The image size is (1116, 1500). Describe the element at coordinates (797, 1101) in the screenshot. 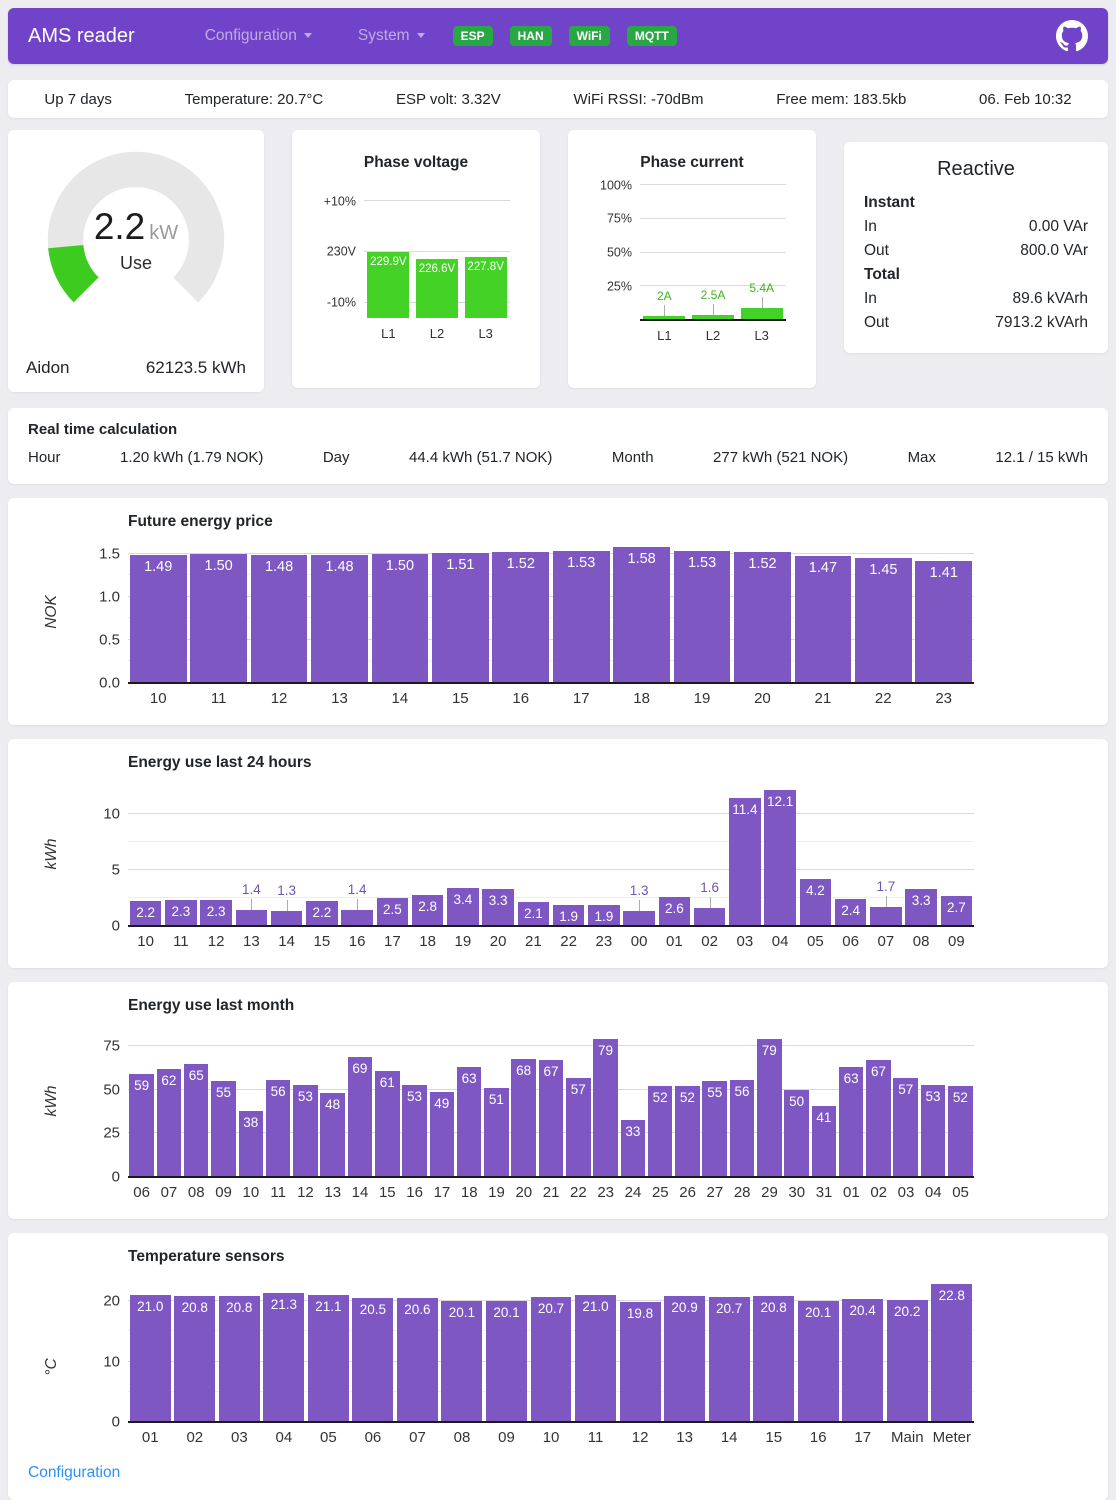

I see `bar-value-label: 50` at that location.